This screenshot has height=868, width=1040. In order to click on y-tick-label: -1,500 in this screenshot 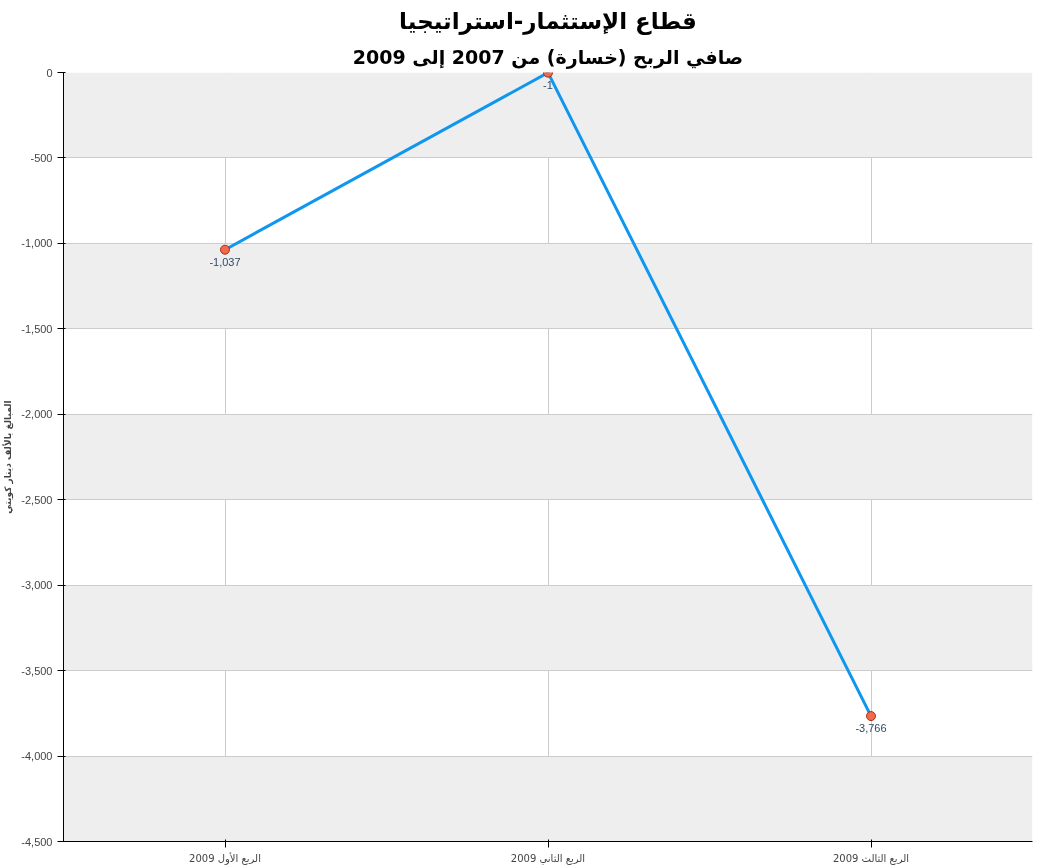, I will do `click(37, 328)`.